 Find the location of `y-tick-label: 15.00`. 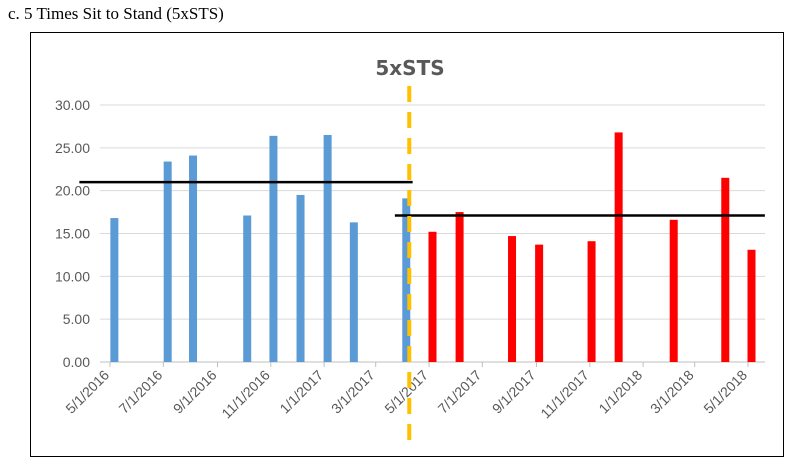

y-tick-label: 15.00 is located at coordinates (72, 234).